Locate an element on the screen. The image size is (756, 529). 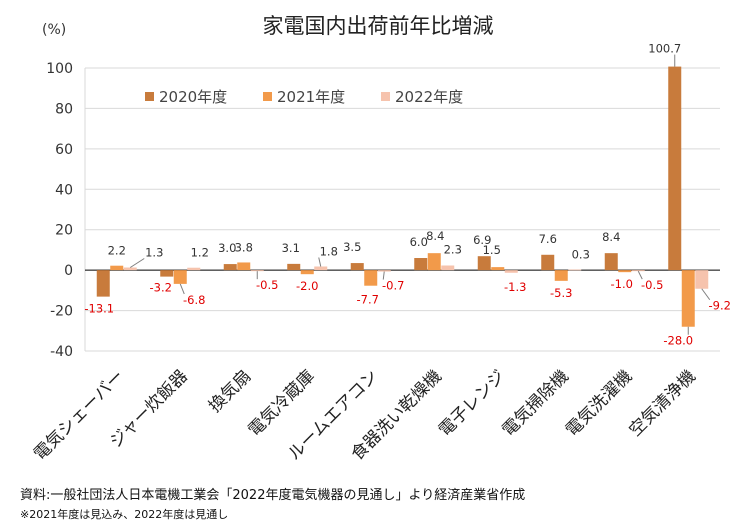
data-label: 6.9 is located at coordinates (482, 240).